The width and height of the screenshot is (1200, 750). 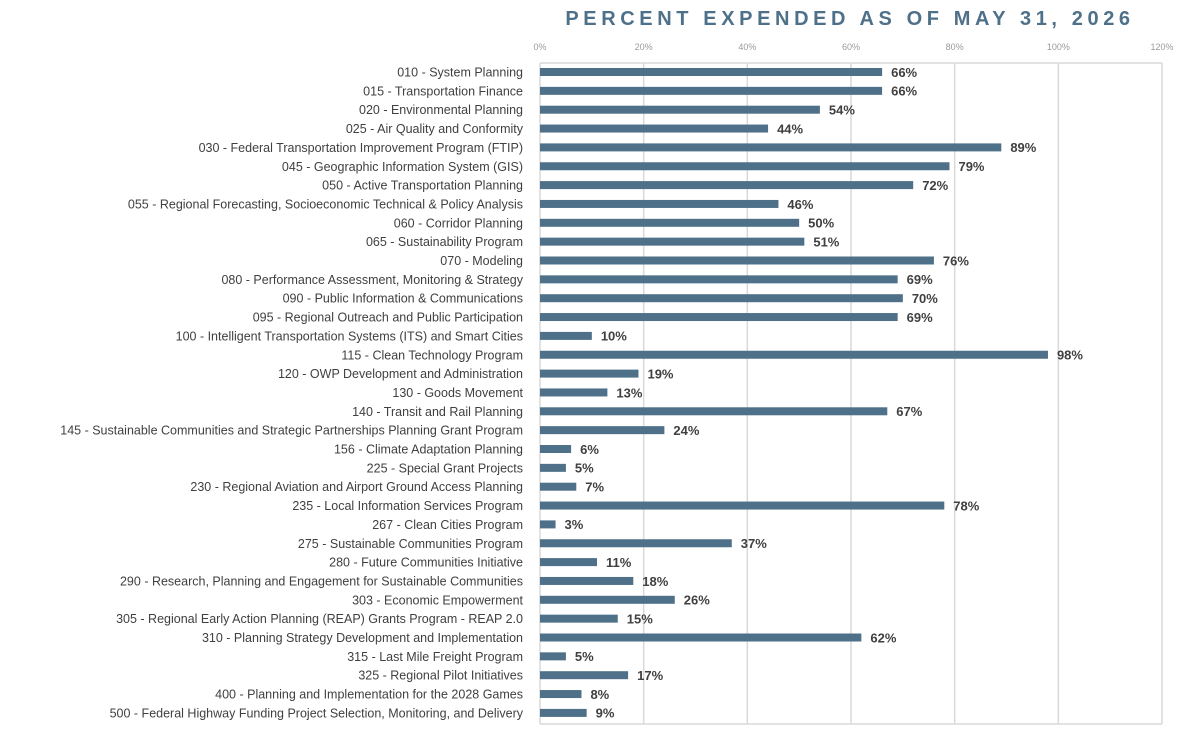 I want to click on category-label: 325 - Regional Pilot Initiatives, so click(x=440, y=676).